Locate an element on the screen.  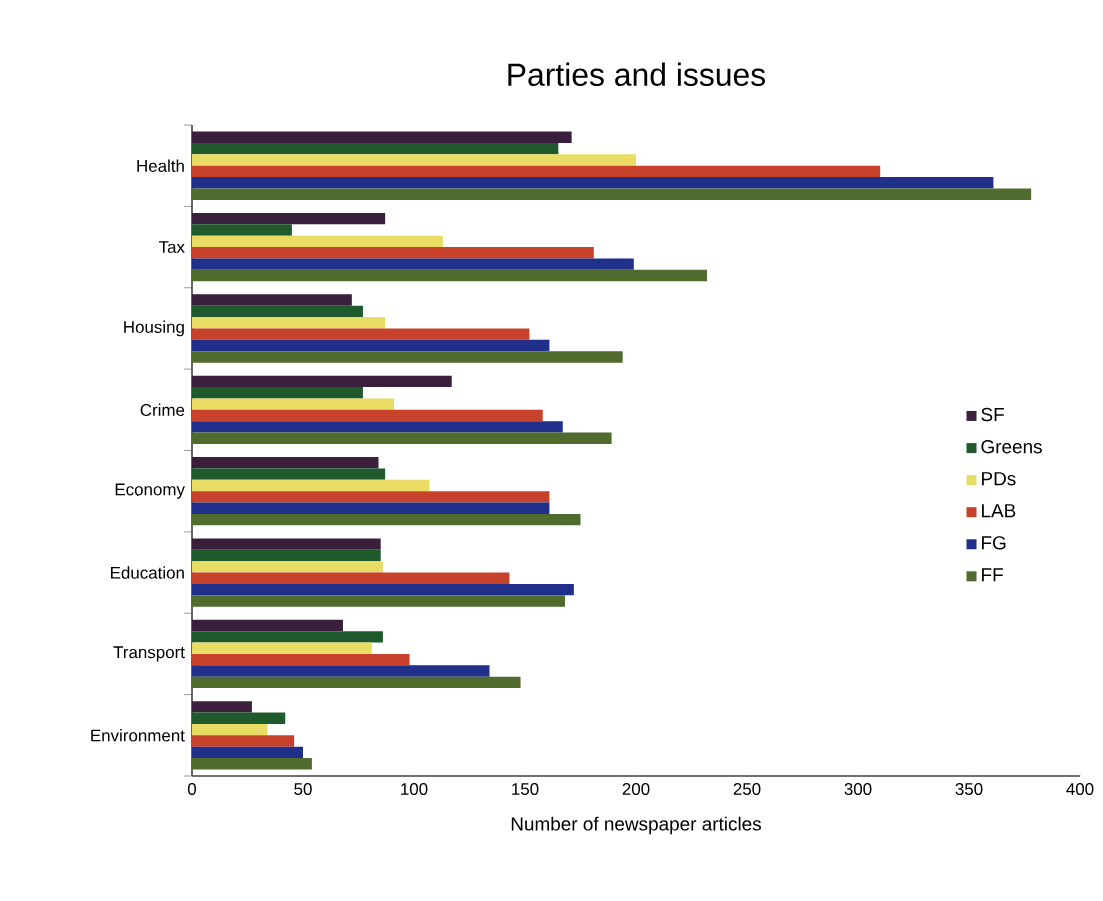
legend-label: SF is located at coordinates (992, 414).